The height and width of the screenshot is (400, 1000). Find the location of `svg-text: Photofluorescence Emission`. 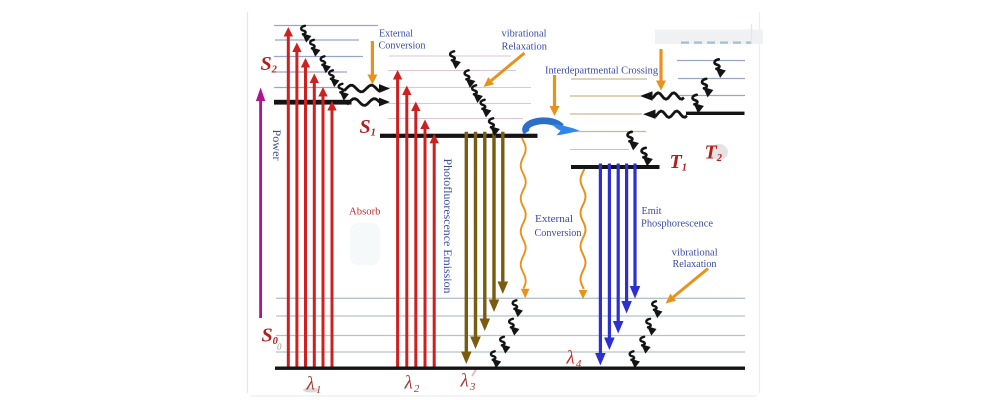

svg-text: Photofluorescence Emission is located at coordinates (447, 226).